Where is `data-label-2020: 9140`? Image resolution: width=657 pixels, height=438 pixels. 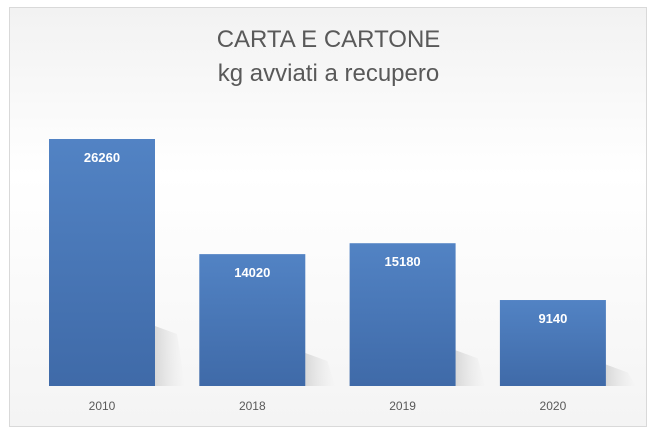
data-label-2020: 9140 is located at coordinates (552, 318).